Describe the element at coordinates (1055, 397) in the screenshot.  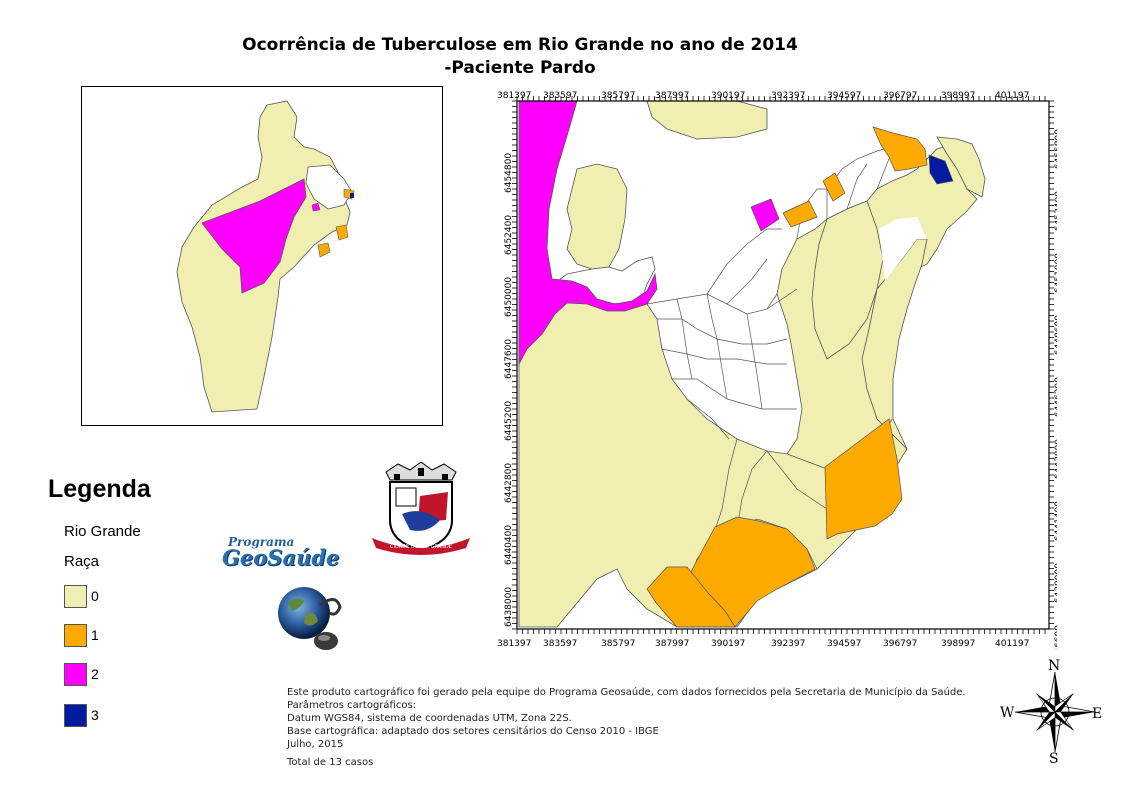
I see `y-tick-right: 6446200` at that location.